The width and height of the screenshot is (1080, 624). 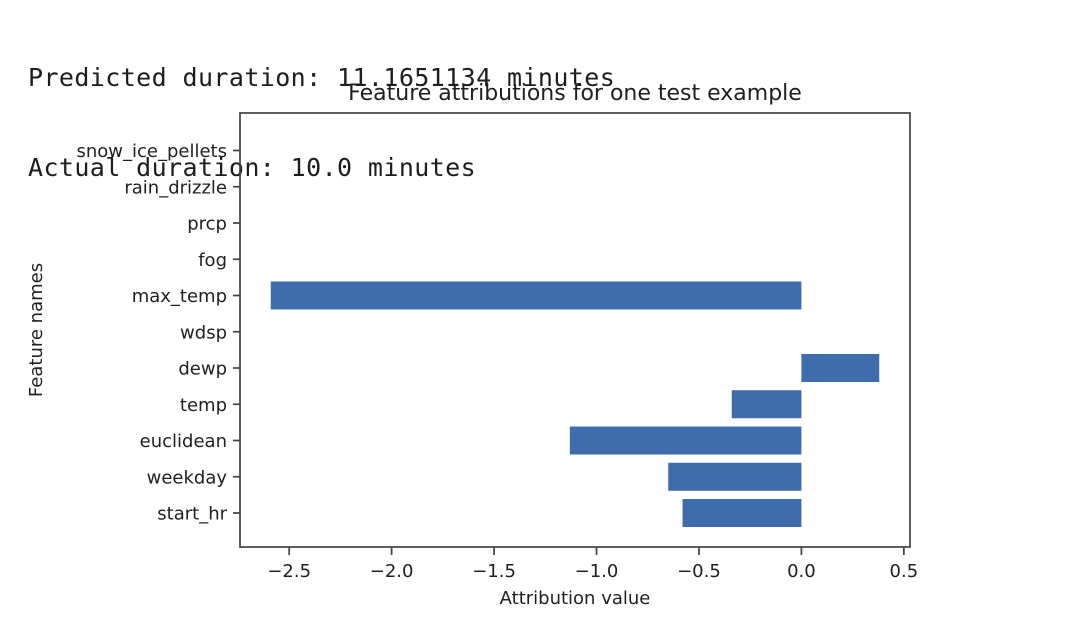 I want to click on xtick-label: −0.5, so click(x=699, y=571).